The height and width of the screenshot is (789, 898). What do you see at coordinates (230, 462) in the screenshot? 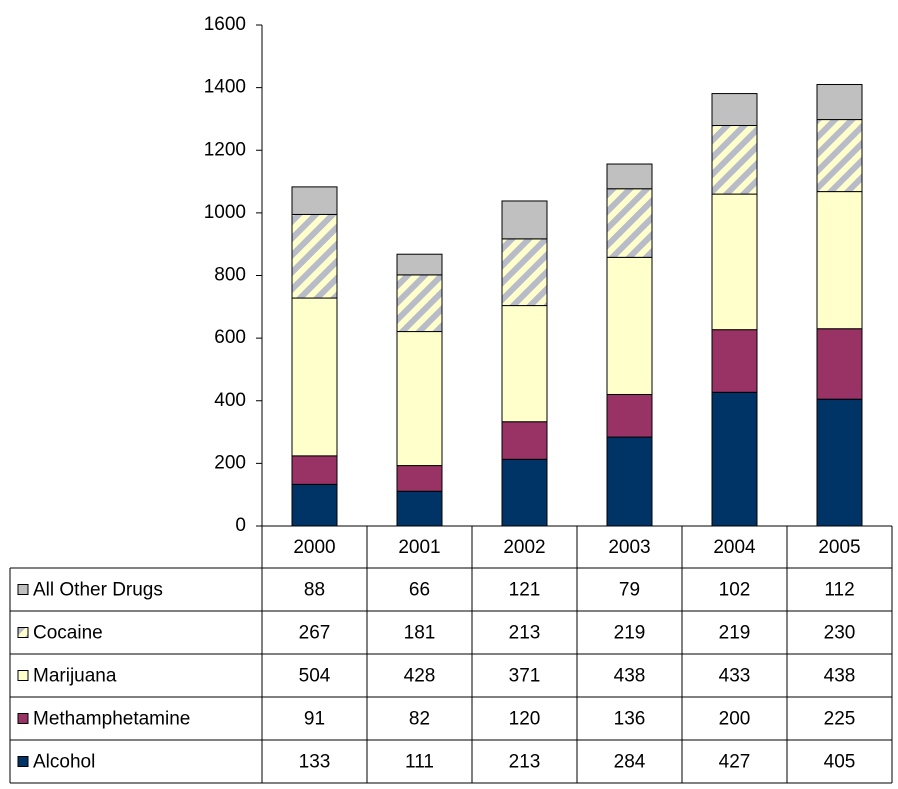
I see `y-tick-label: 200` at bounding box center [230, 462].